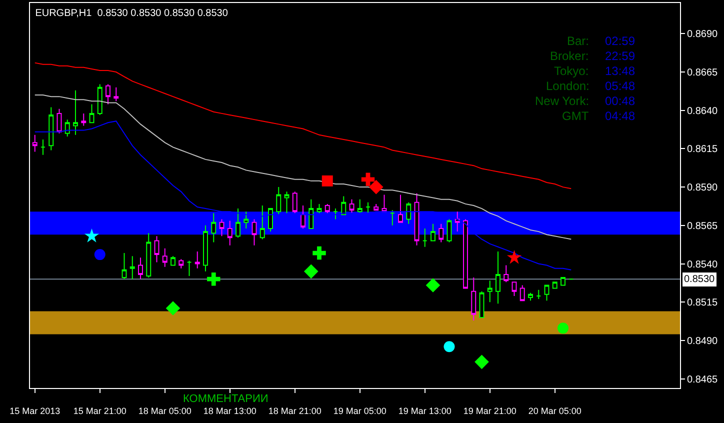 Image resolution: width=724 pixels, height=423 pixels. I want to click on y-tick-label: 0.8665, so click(702, 73).